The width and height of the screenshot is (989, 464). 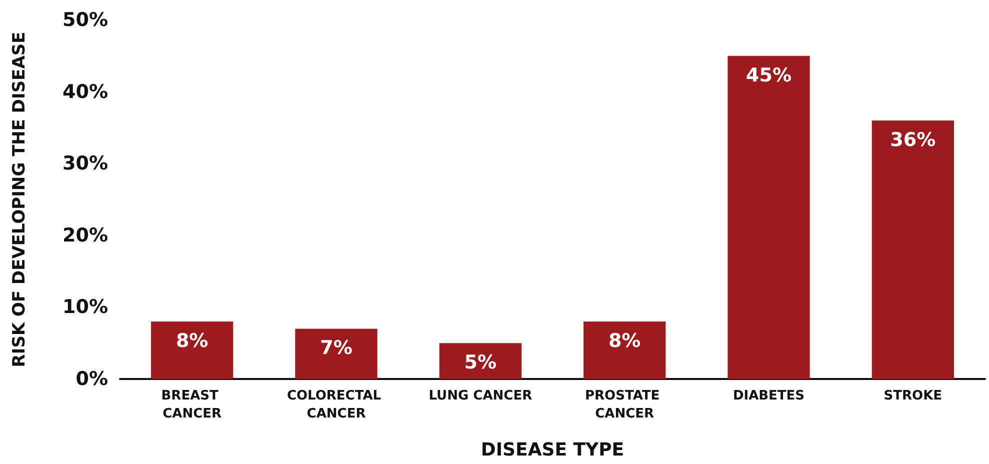 What do you see at coordinates (913, 140) in the screenshot?
I see `data-label: 36%` at bounding box center [913, 140].